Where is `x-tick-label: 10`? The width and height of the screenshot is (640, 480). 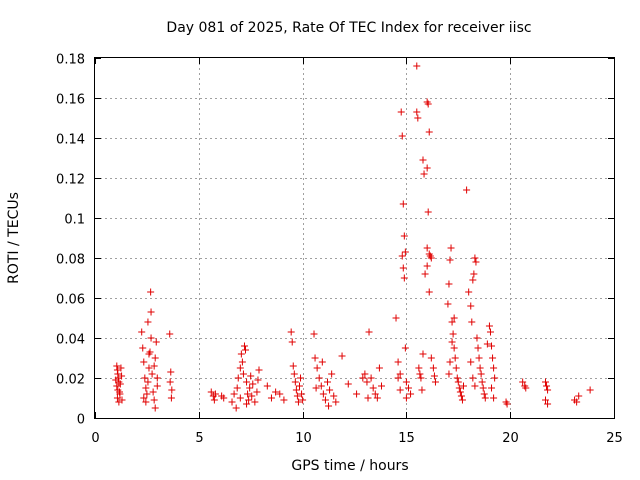
x-tick-label: 10 is located at coordinates (303, 438).